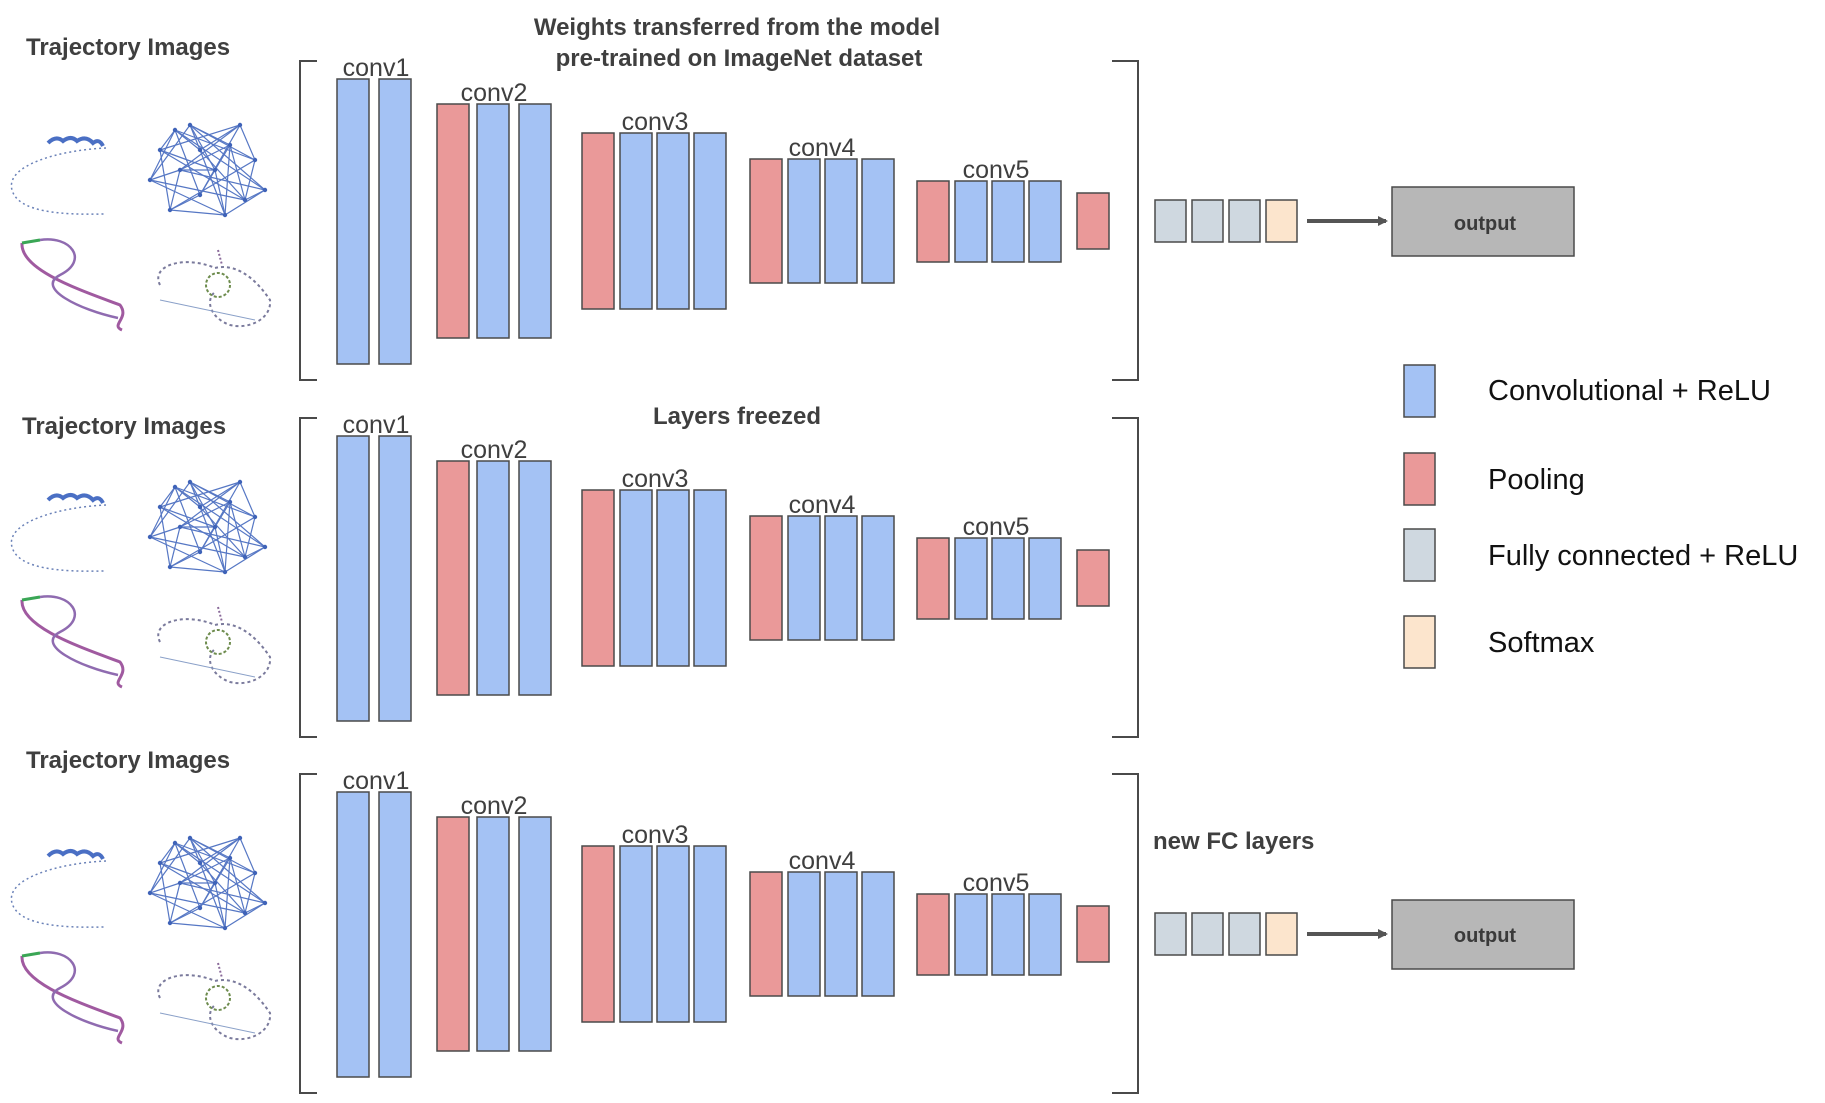 The image size is (1825, 1103). What do you see at coordinates (1419, 479) in the screenshot?
I see `legend-swatch-pool` at bounding box center [1419, 479].